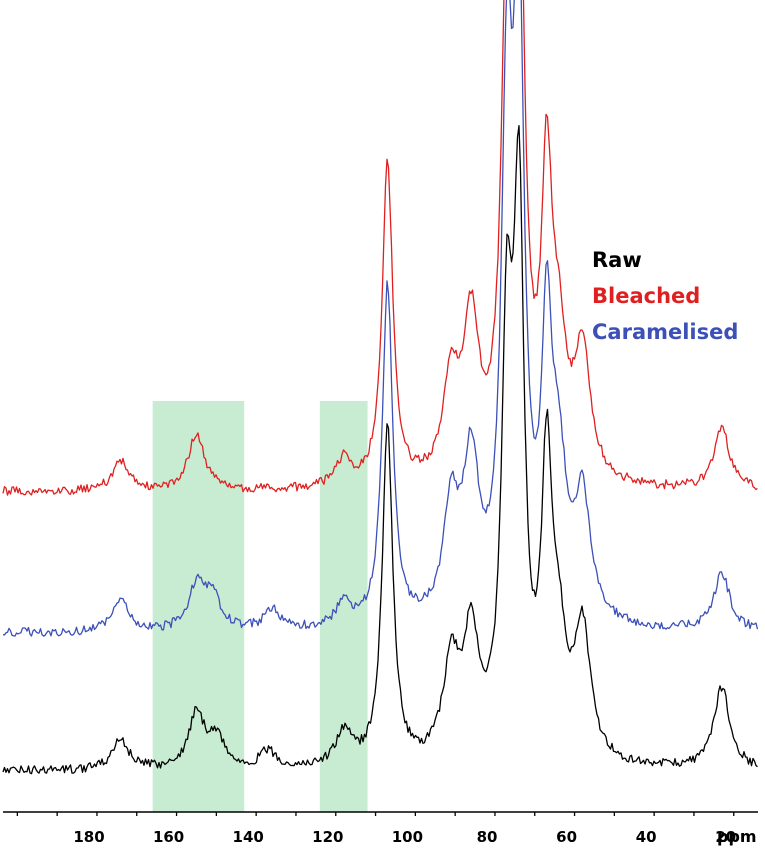 This screenshot has height=850, width=765. What do you see at coordinates (88, 837) in the screenshot?
I see `x-tick-label: 180` at bounding box center [88, 837].